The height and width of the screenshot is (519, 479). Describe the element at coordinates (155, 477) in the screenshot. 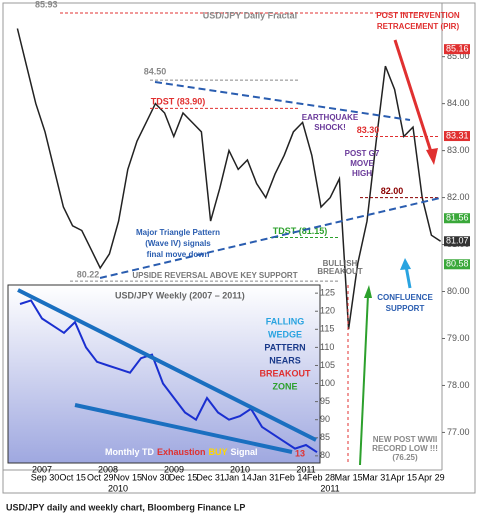

I see `x-tick-label: Nov 30` at that location.